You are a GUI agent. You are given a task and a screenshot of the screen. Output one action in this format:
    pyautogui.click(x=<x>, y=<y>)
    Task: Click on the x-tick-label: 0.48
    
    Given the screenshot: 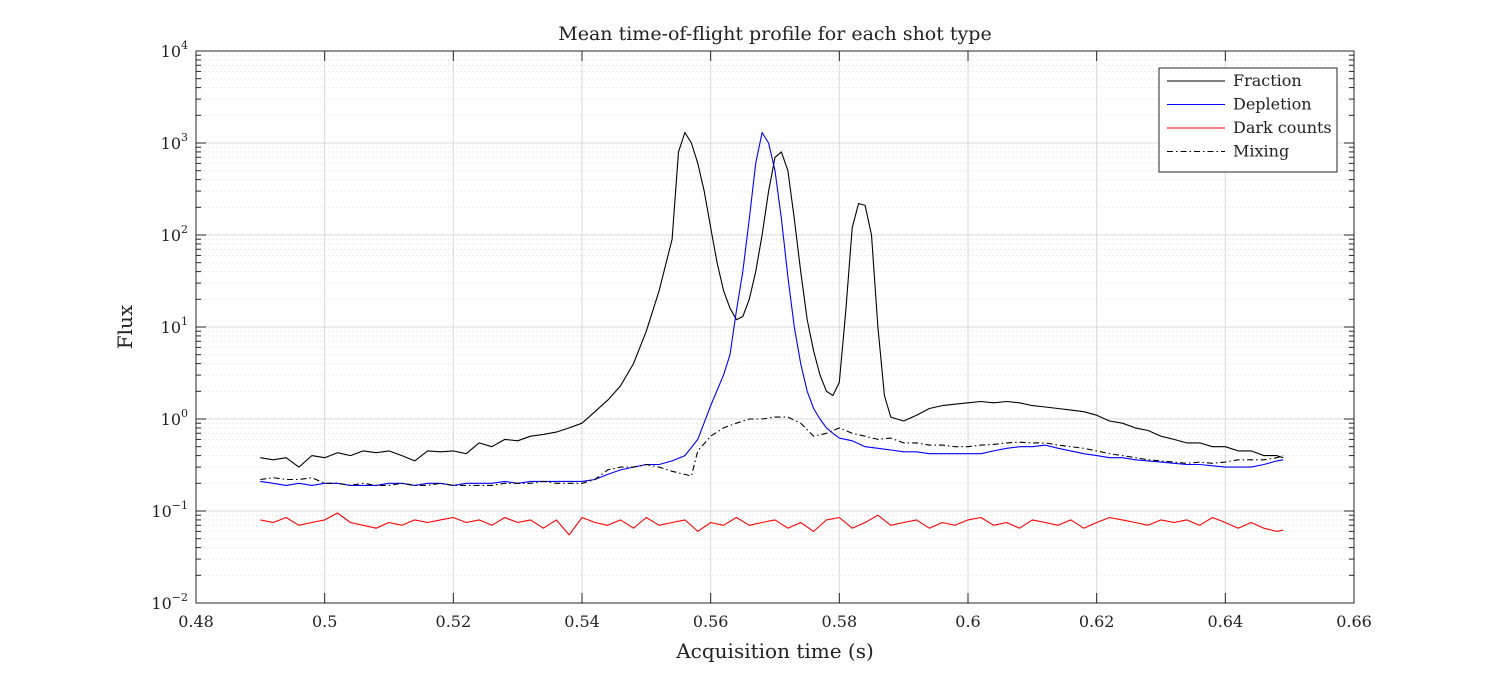 What is the action you would take?
    pyautogui.click(x=196, y=621)
    